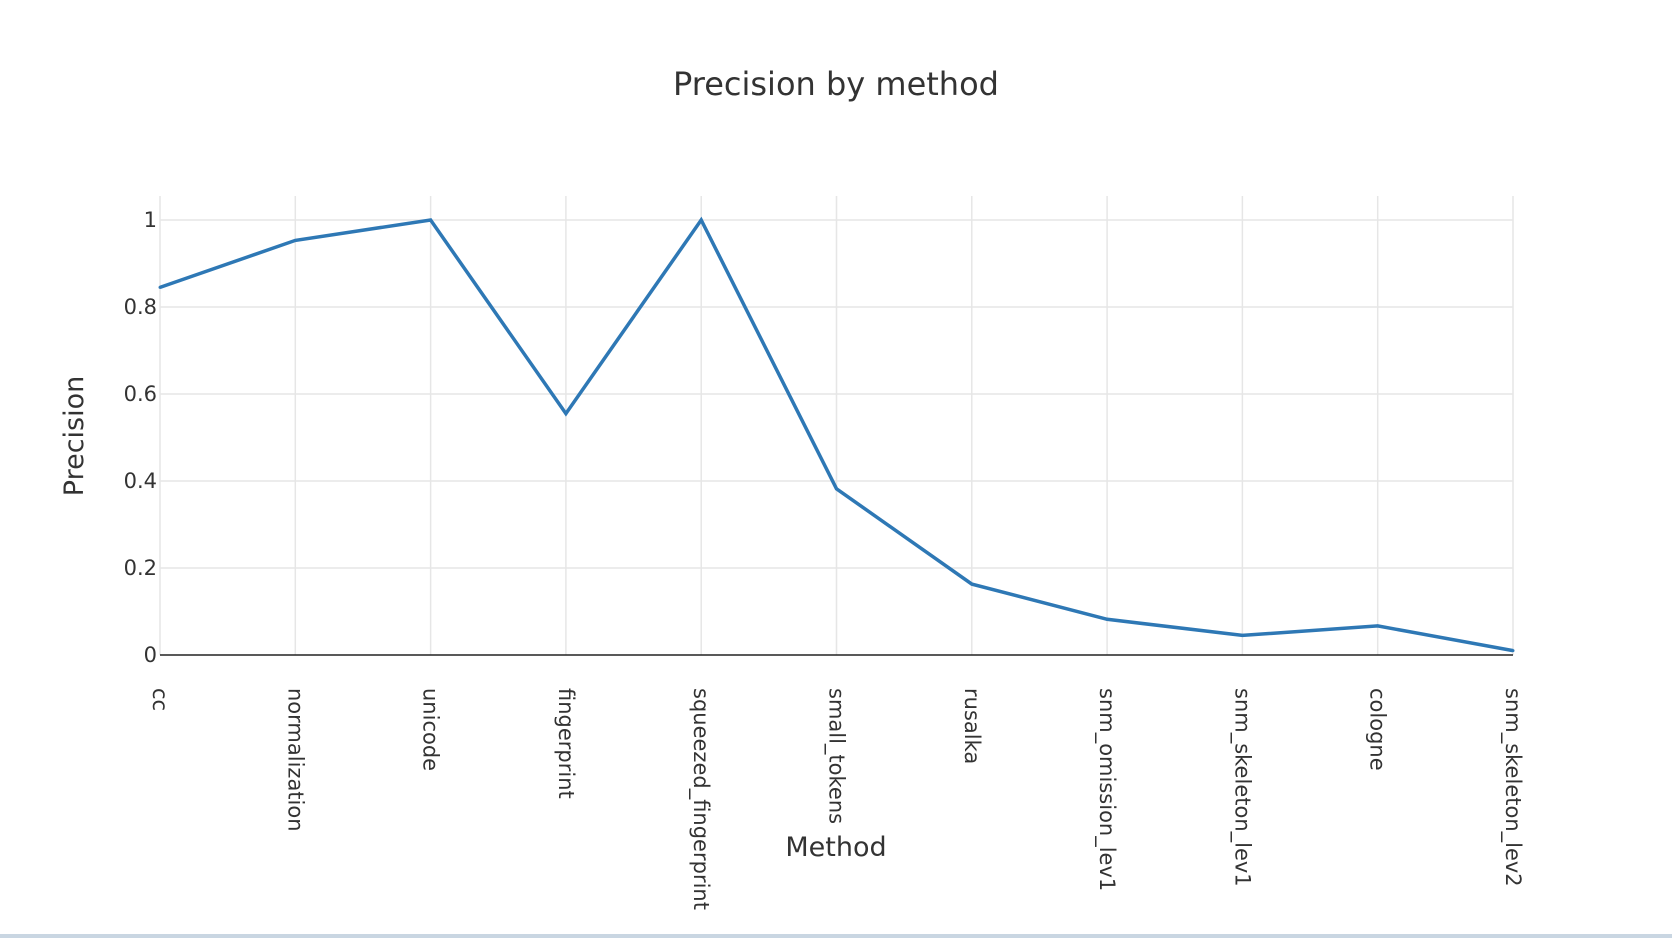 The height and width of the screenshot is (938, 1672). Describe the element at coordinates (700, 799) in the screenshot. I see `x-tick-label: squeezed_fingerprint` at that location.